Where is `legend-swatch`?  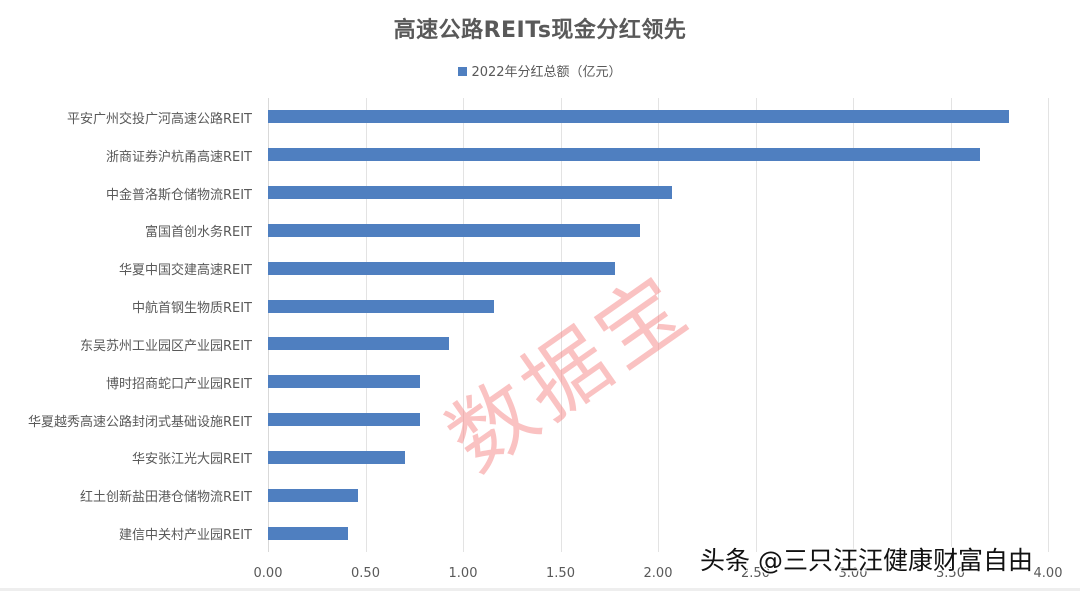 legend-swatch is located at coordinates (463, 71).